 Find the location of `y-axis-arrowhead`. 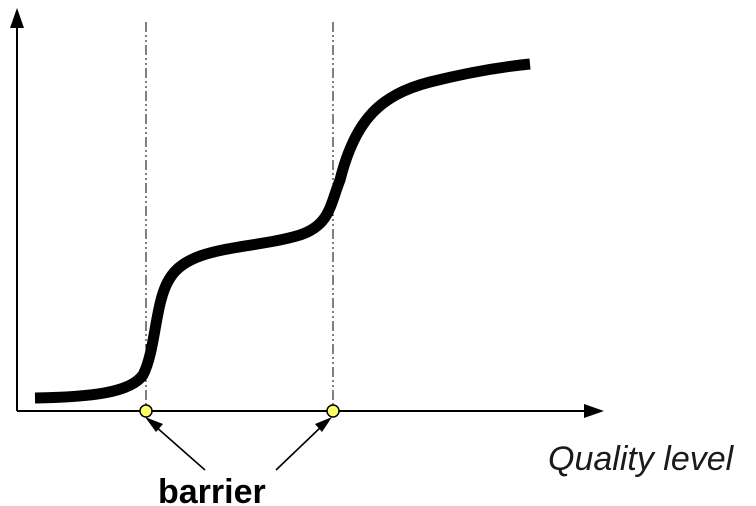

y-axis-arrowhead is located at coordinates (17, 18).